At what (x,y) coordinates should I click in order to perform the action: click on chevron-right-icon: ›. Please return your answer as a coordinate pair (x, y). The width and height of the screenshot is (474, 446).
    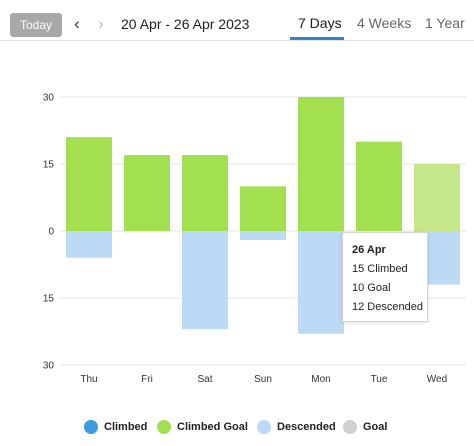
    Looking at the image, I should click on (101, 23).